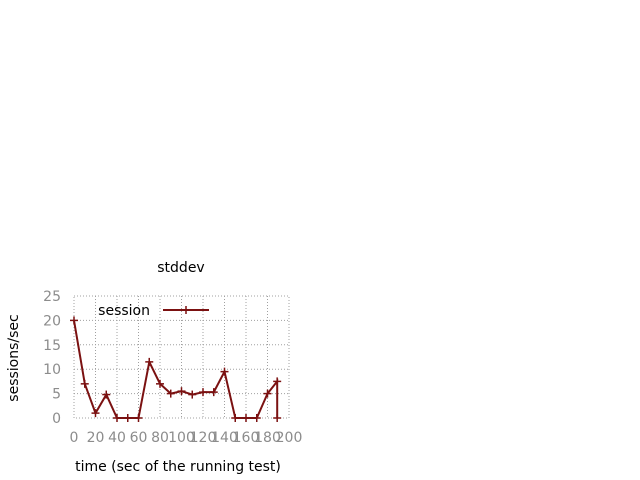 This screenshot has width=640, height=480. Describe the element at coordinates (52, 370) in the screenshot. I see `y-tick-label-10: 10` at that location.